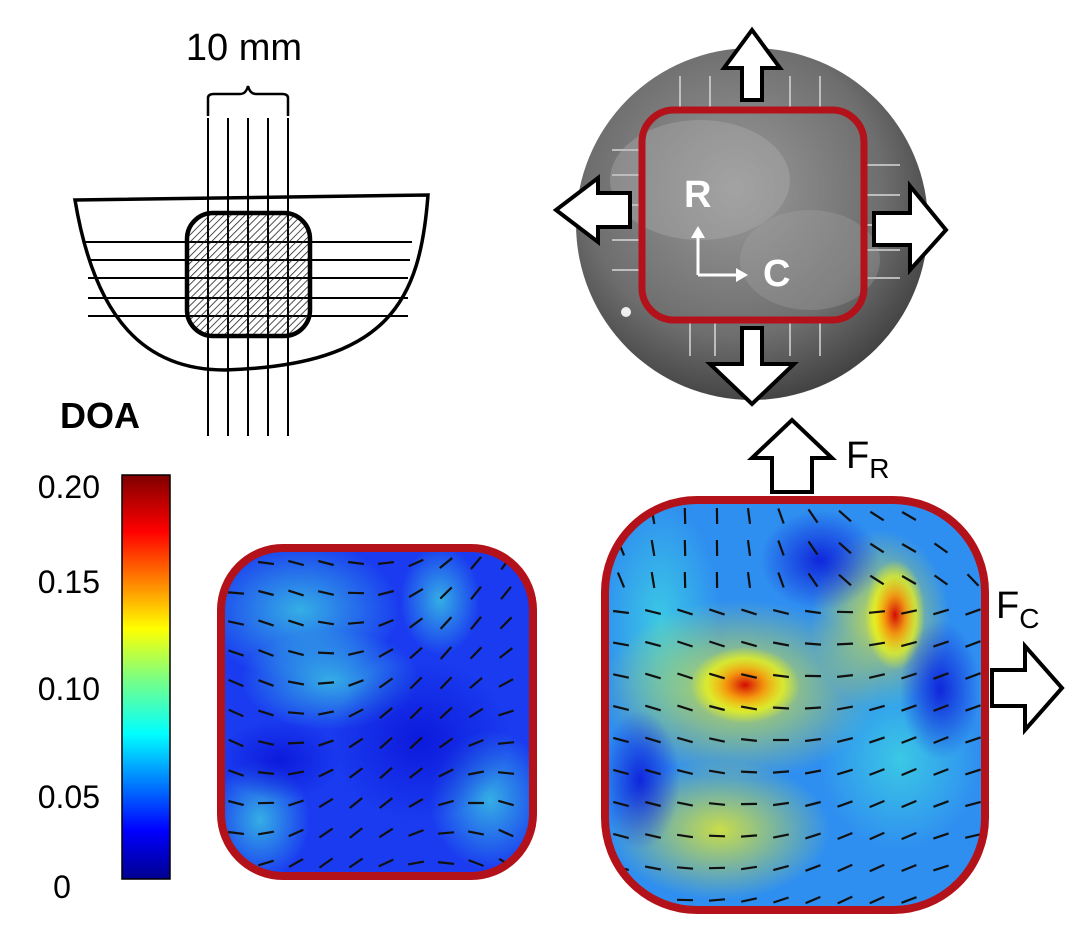 The image size is (1070, 929). I want to click on colorbar-tick-3: 0.05, so click(69, 797).